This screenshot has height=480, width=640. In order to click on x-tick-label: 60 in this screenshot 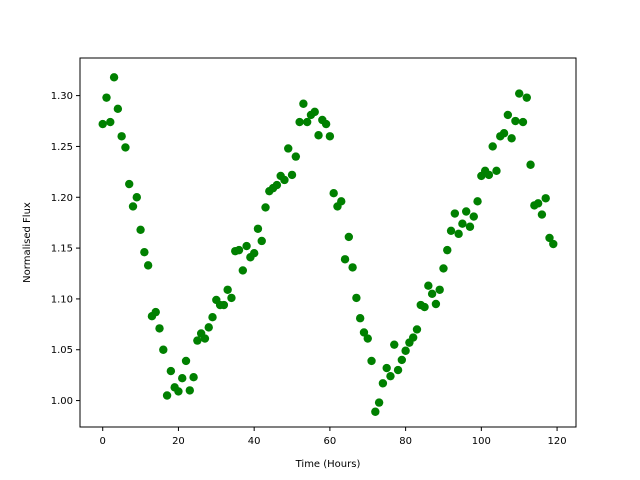, I will do `click(330, 441)`.